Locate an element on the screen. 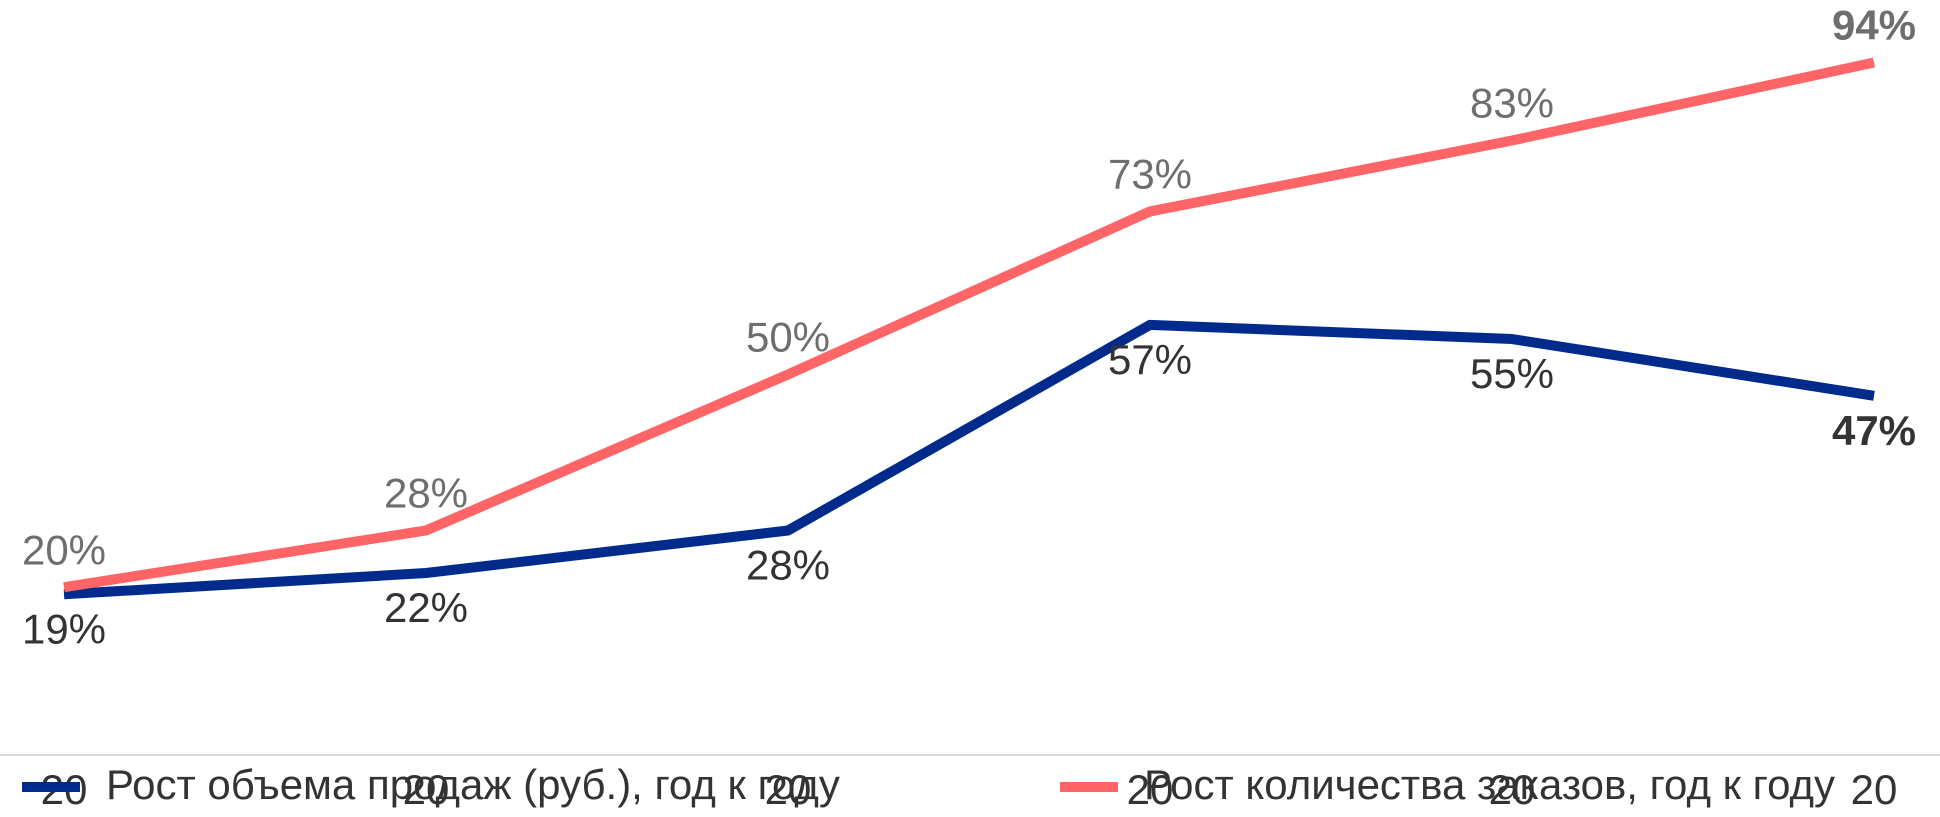 Image resolution: width=1940 pixels, height=817 pixels. data-label: 22% is located at coordinates (426, 607).